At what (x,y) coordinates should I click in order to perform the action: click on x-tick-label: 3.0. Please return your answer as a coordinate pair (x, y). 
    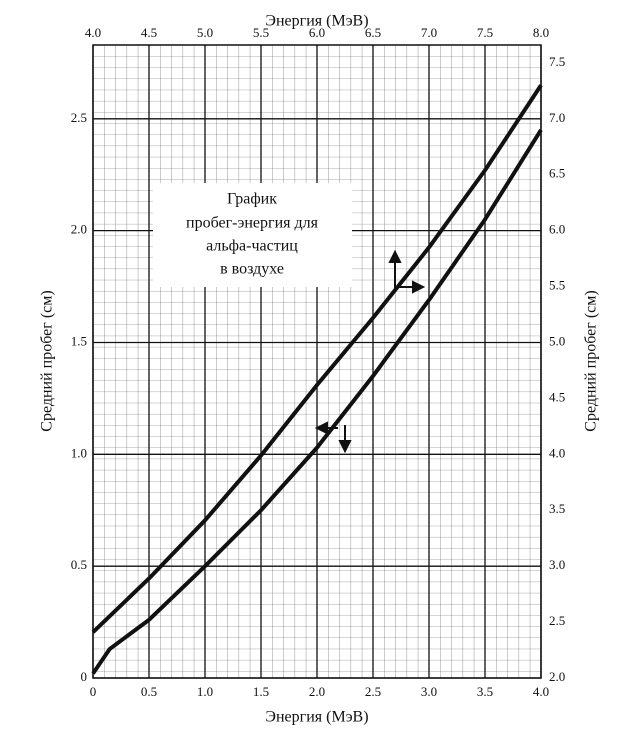
    Looking at the image, I should click on (429, 691).